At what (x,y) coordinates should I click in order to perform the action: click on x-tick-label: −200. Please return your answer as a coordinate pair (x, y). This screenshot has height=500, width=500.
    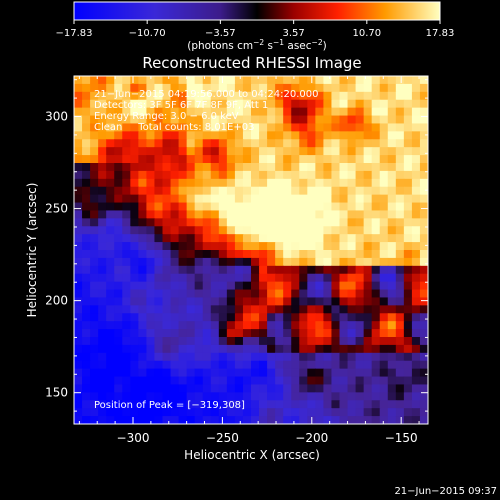
    Looking at the image, I should click on (311, 438).